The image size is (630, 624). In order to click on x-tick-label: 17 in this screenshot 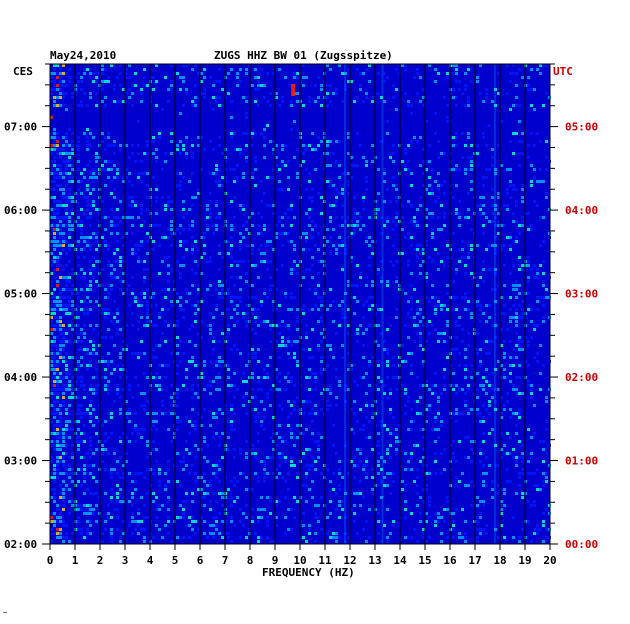, I will do `click(474, 560)`.